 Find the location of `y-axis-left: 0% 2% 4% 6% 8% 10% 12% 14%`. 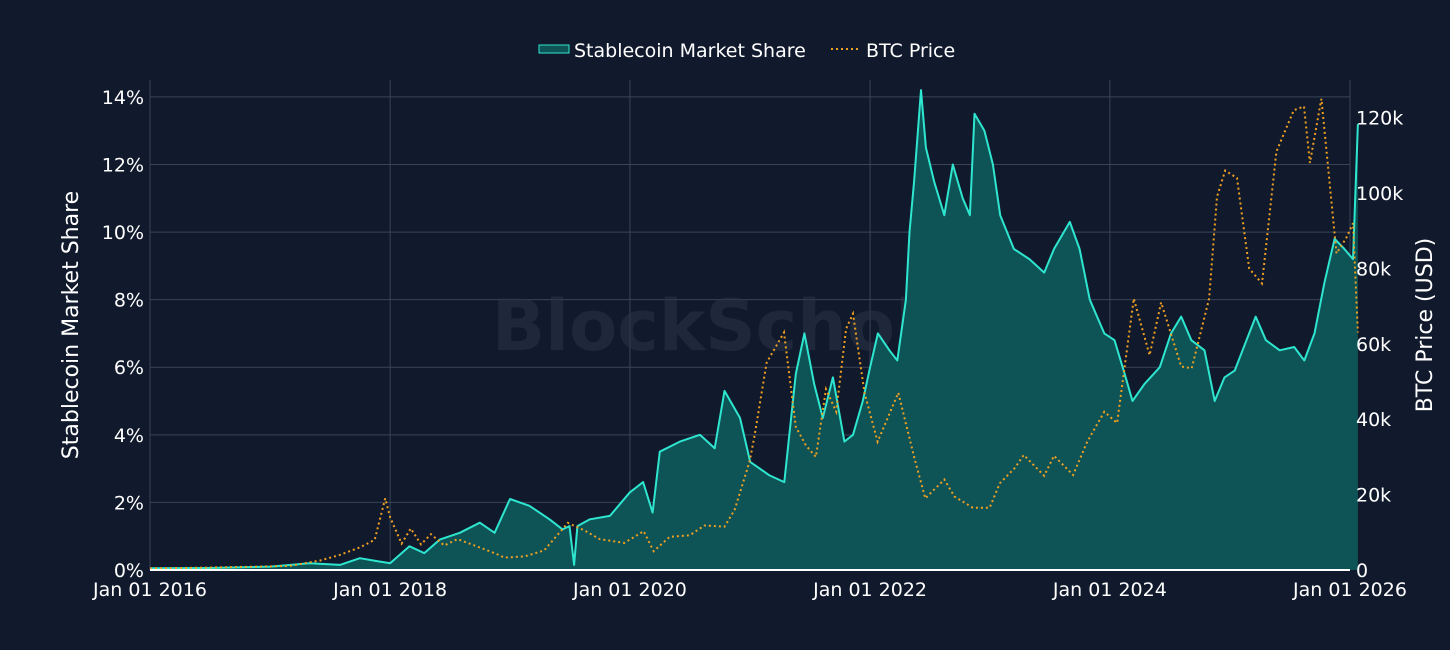

y-axis-left: 0% 2% 4% 6% 8% 10% 12% 14% is located at coordinates (123, 334).